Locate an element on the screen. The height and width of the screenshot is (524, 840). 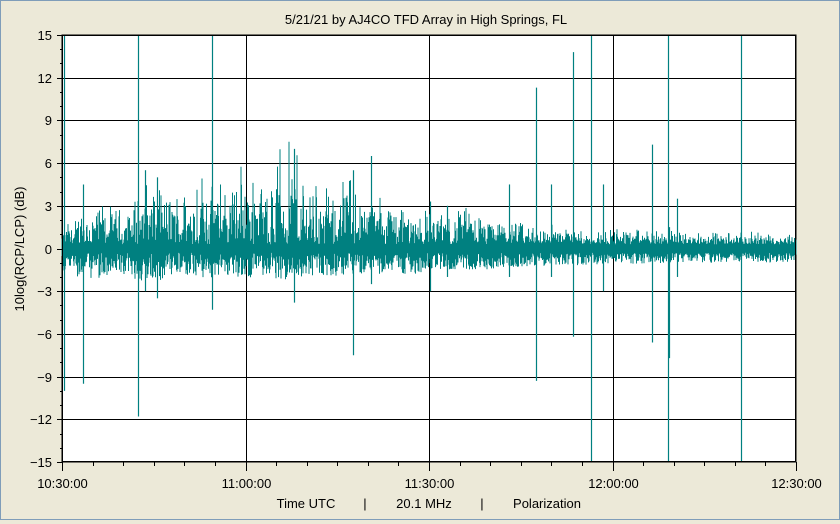
y-tick-label: −3 is located at coordinates (44, 291).